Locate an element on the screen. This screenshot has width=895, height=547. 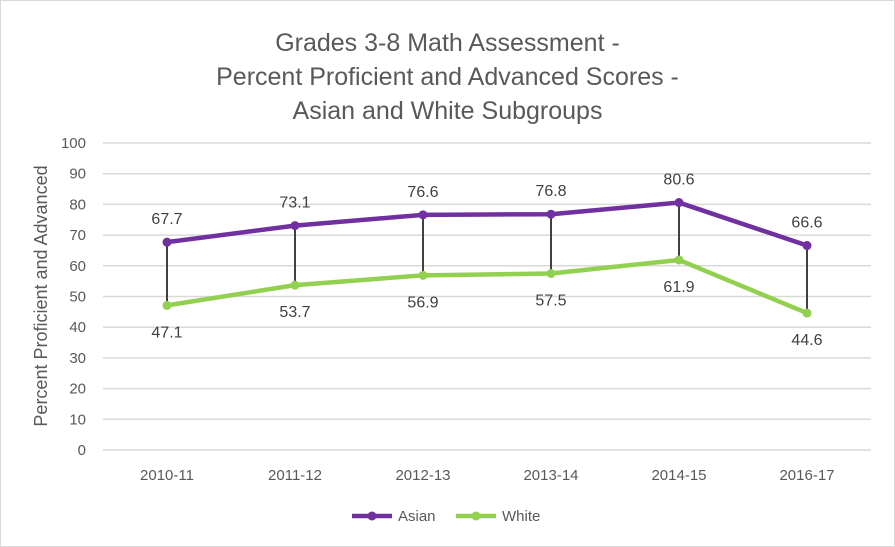
legend-label-asian: Asian is located at coordinates (417, 516).